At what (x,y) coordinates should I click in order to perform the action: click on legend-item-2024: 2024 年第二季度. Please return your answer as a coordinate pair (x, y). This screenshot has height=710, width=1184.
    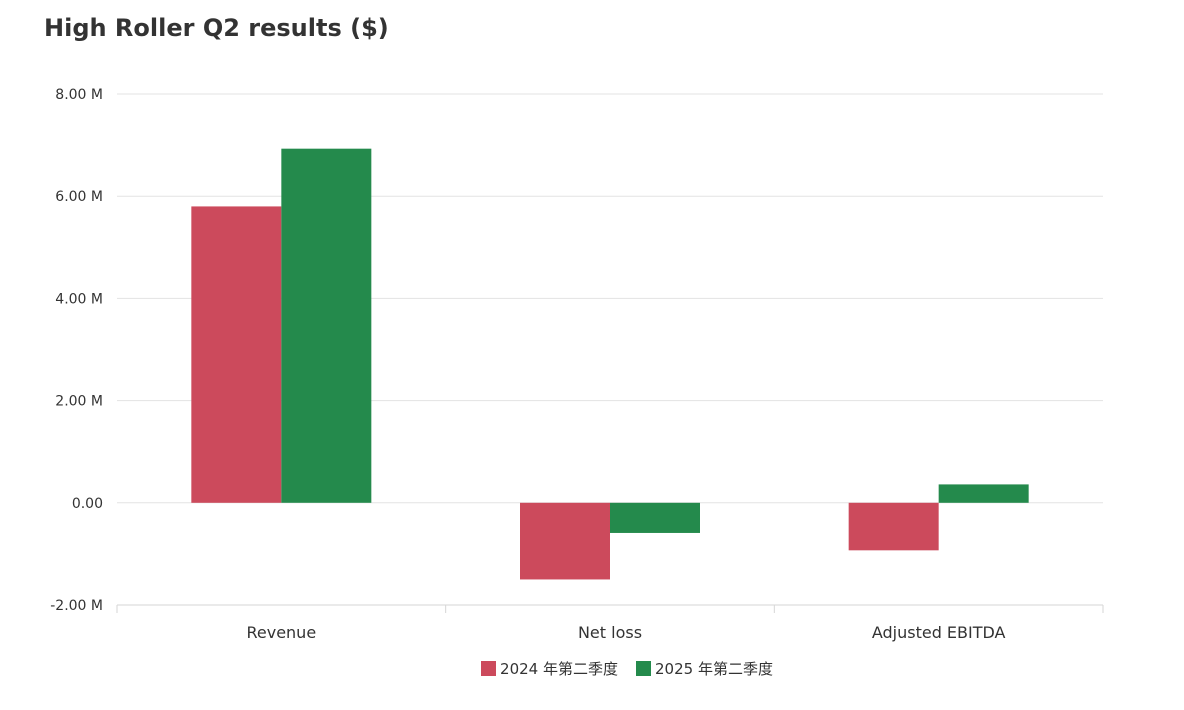
    Looking at the image, I should click on (549, 668).